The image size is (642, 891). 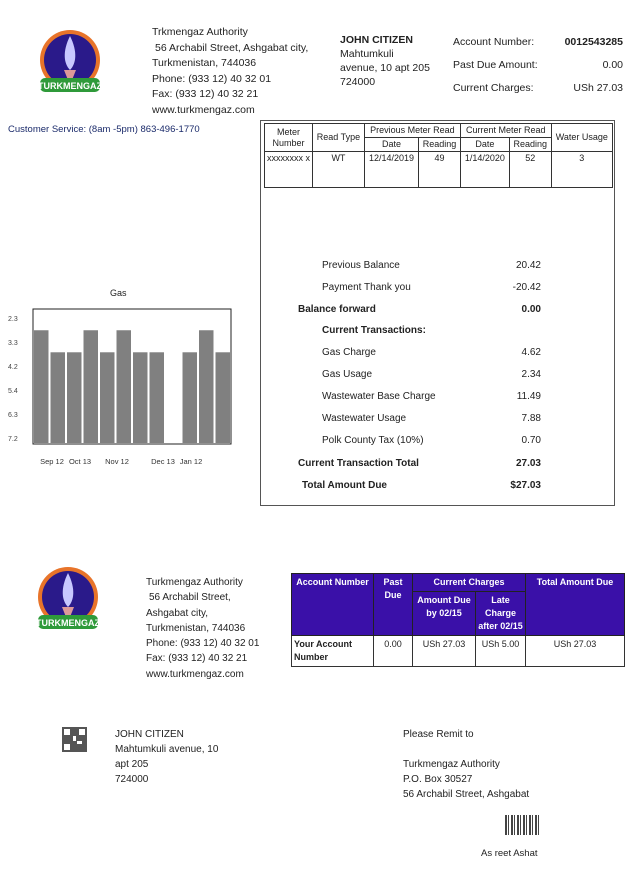 What do you see at coordinates (593, 42) in the screenshot?
I see `account-number: 0012543285` at bounding box center [593, 42].